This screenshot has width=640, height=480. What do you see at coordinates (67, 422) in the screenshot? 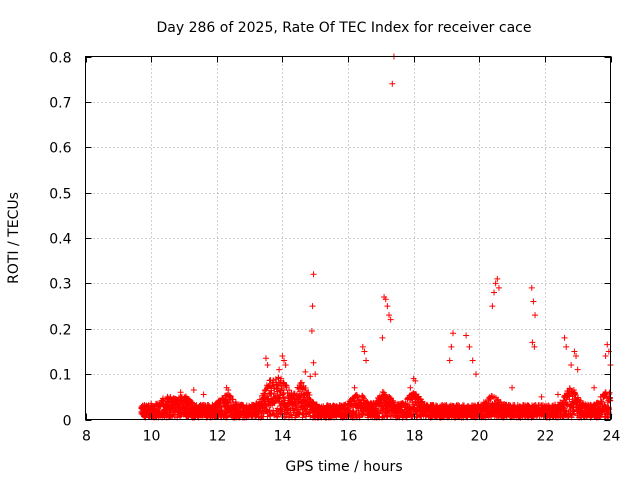
I see `y-tick-label: 0` at bounding box center [67, 422].